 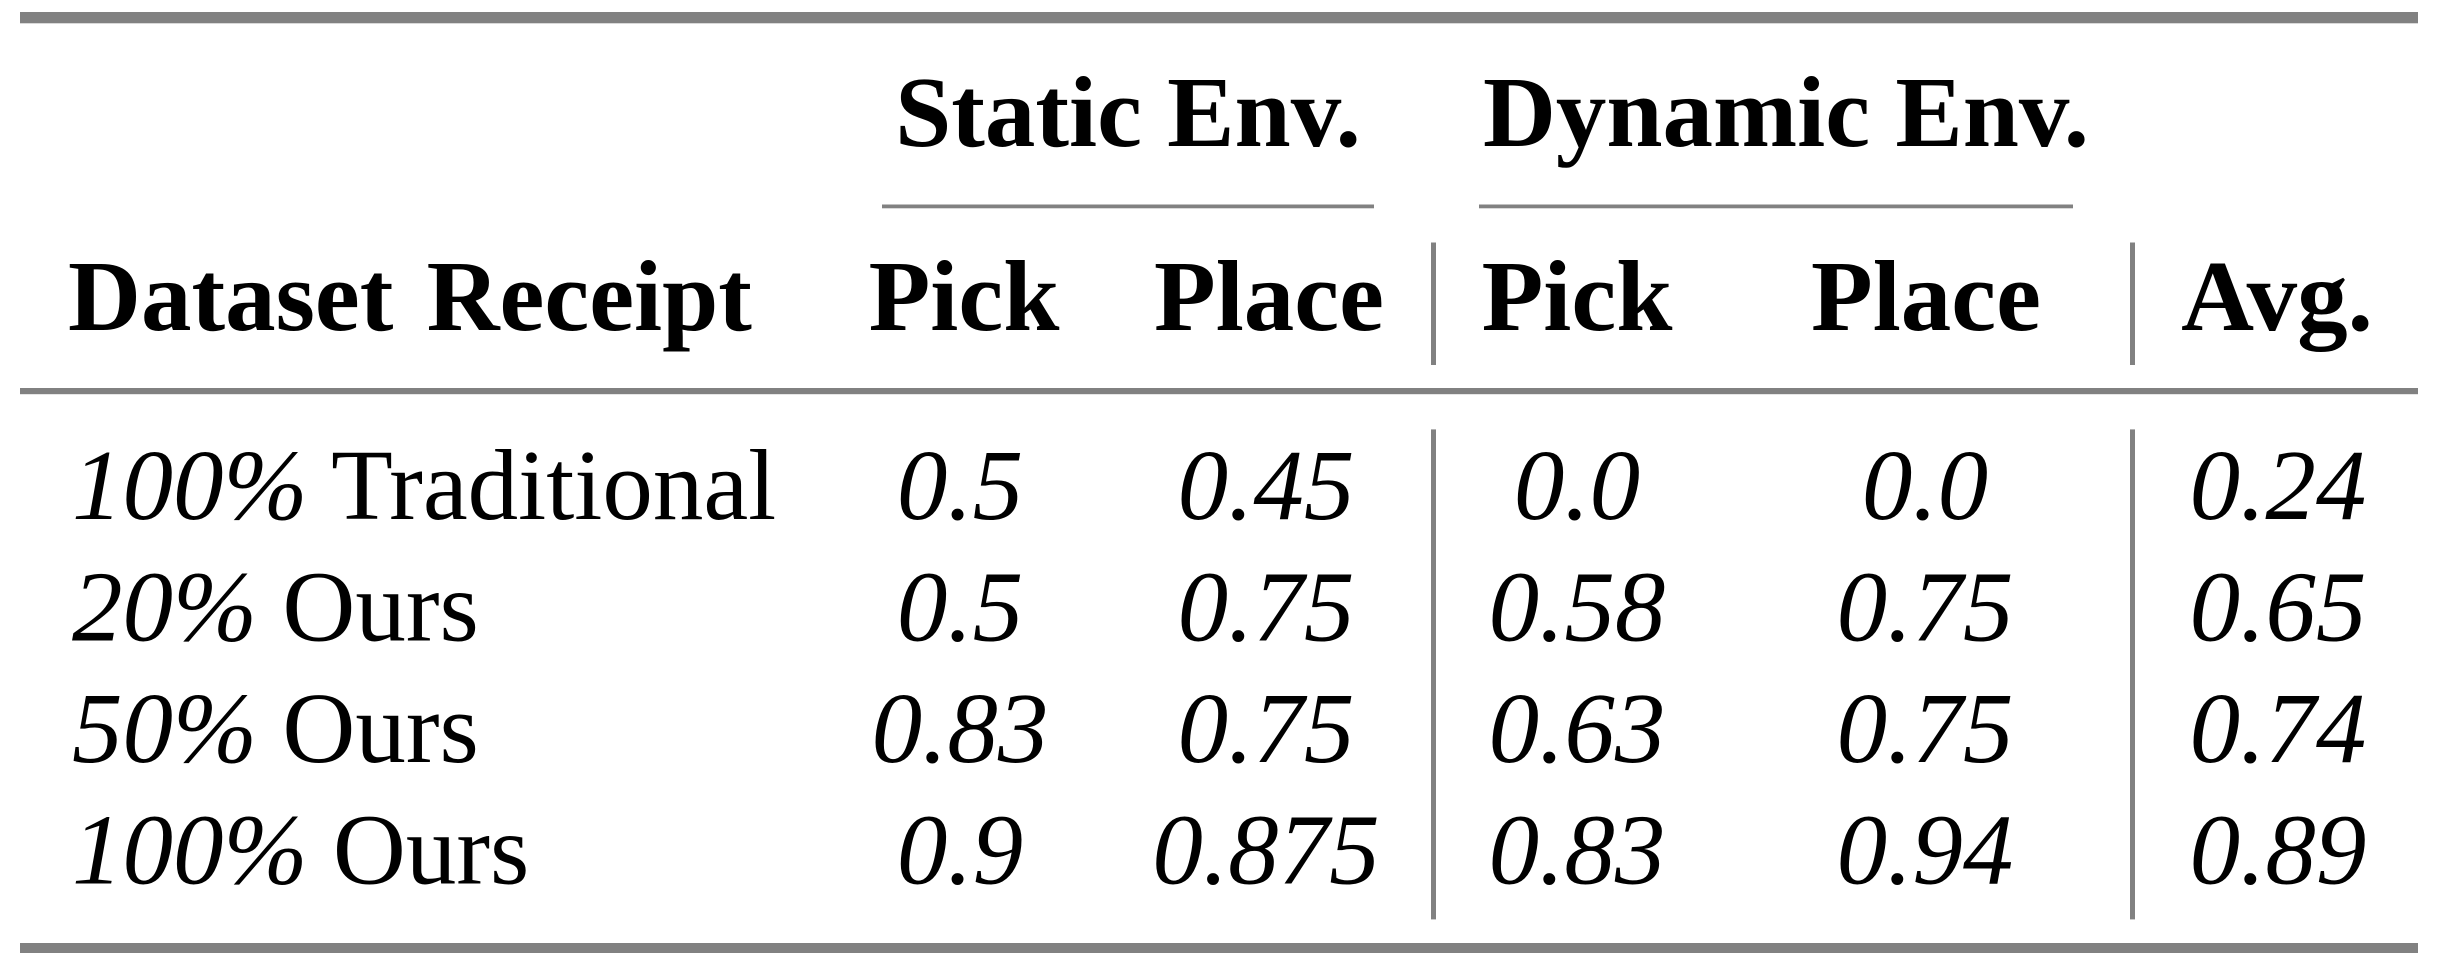 I want to click on svg-text: 20% Ours, so click(x=275, y=607).